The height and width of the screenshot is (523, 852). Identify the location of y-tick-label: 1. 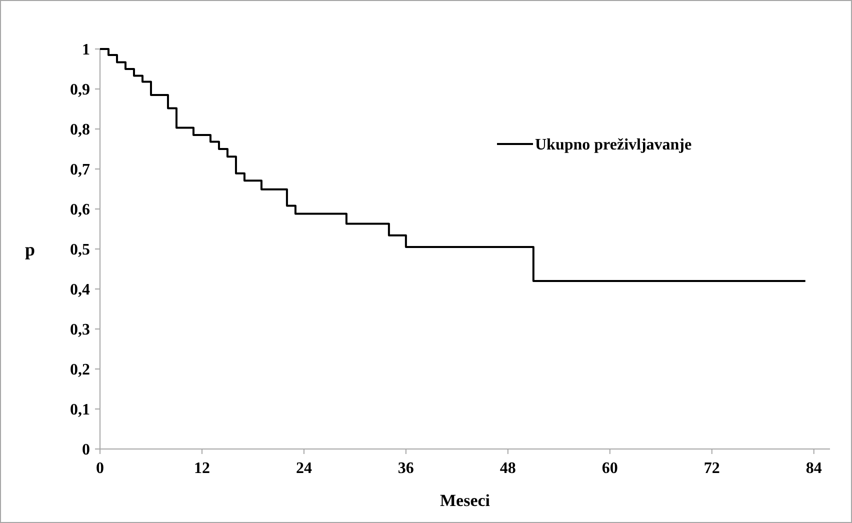
(86, 50).